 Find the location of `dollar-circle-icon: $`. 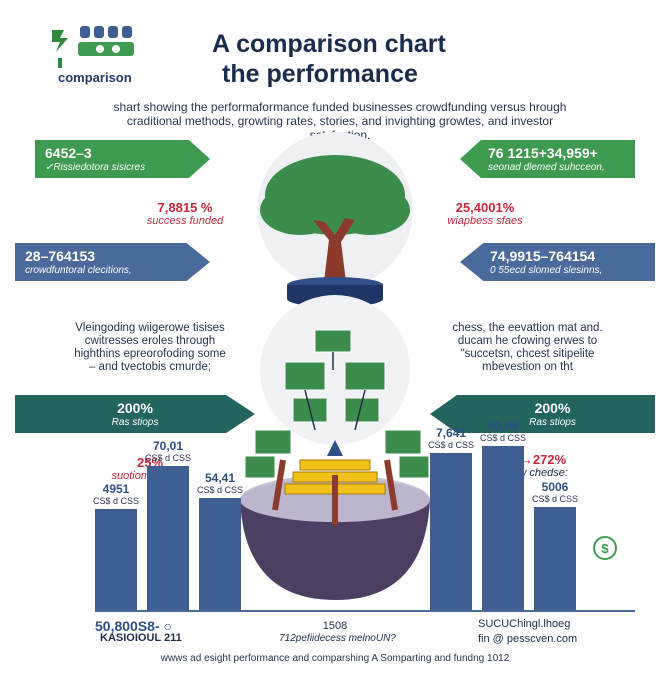

dollar-circle-icon: $ is located at coordinates (605, 548).